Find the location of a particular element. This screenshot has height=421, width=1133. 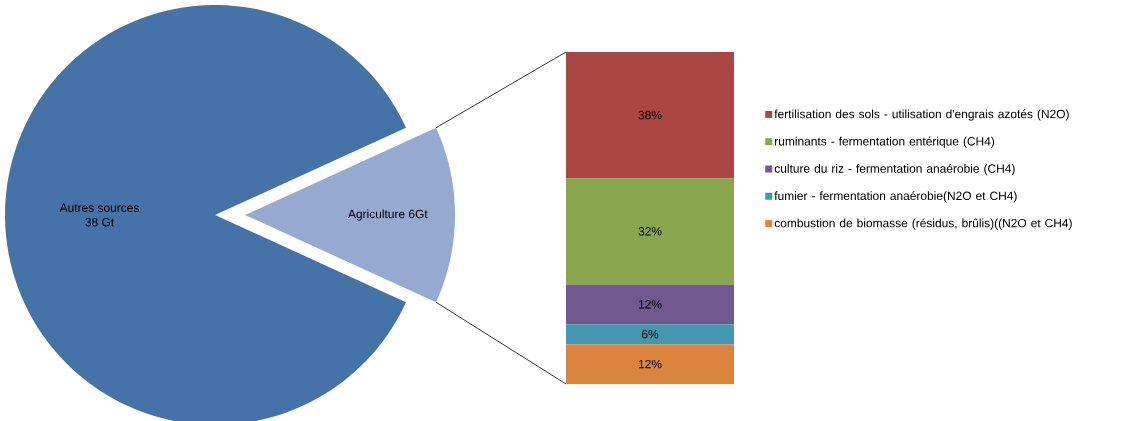

data-label: 38 Gt is located at coordinates (100, 222).